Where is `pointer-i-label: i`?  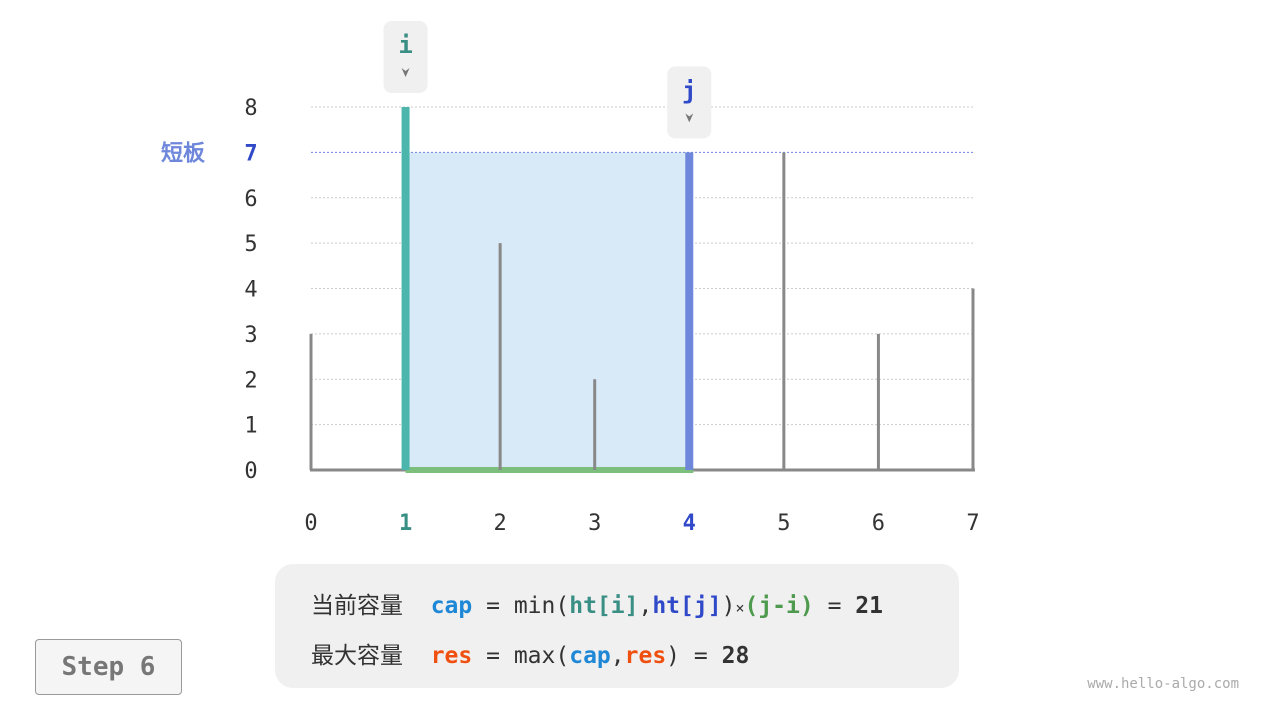
pointer-i-label: i is located at coordinates (405, 45).